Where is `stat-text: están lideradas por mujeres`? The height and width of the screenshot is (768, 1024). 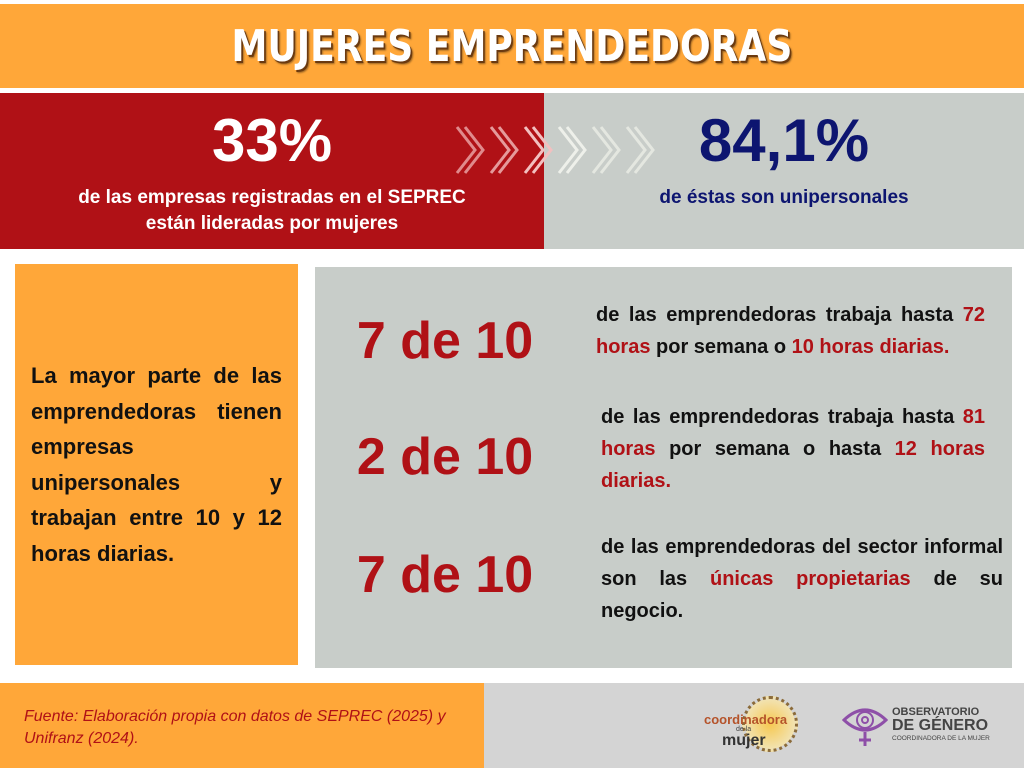 stat-text: están lideradas por mujeres is located at coordinates (272, 223).